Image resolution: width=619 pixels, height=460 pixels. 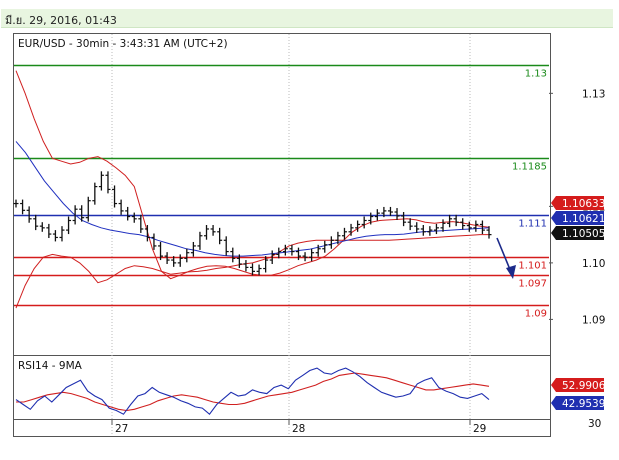 I want to click on rsi-line, so click(x=252, y=391).